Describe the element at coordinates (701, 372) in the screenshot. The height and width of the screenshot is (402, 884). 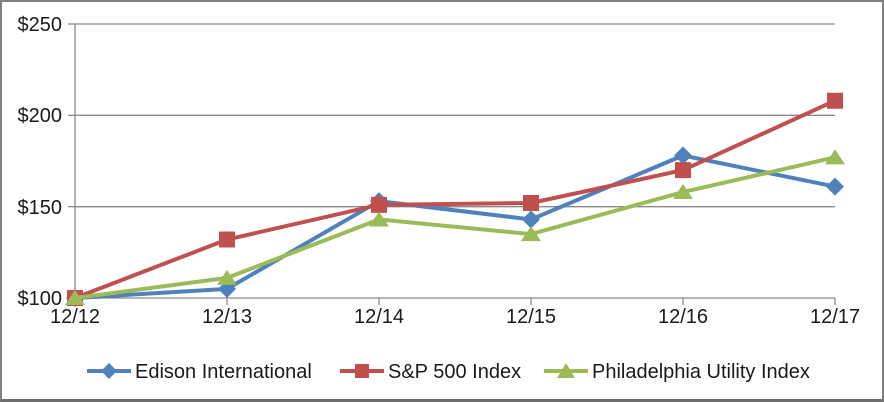
I see `legend-label: Philadelphia Utility Index` at that location.